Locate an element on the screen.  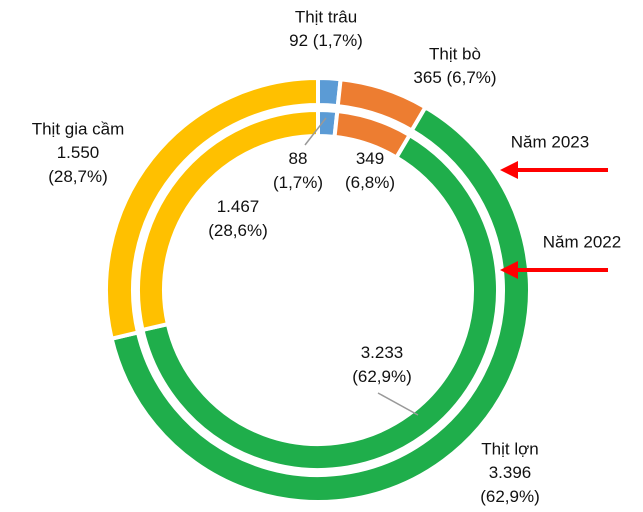
category-label: Thịt trâu is located at coordinates (326, 16).